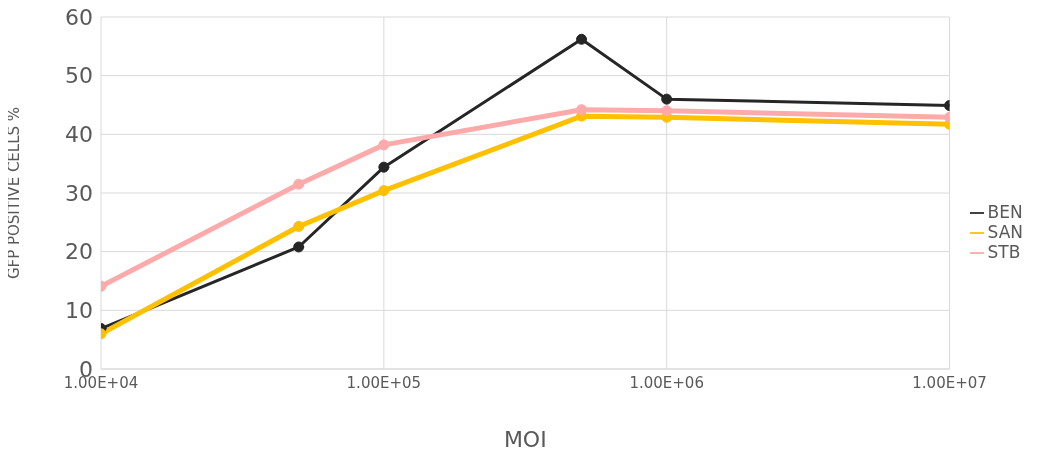 The width and height of the screenshot is (1051, 455). I want to click on x-tick-label: 1.00E+07, so click(949, 382).